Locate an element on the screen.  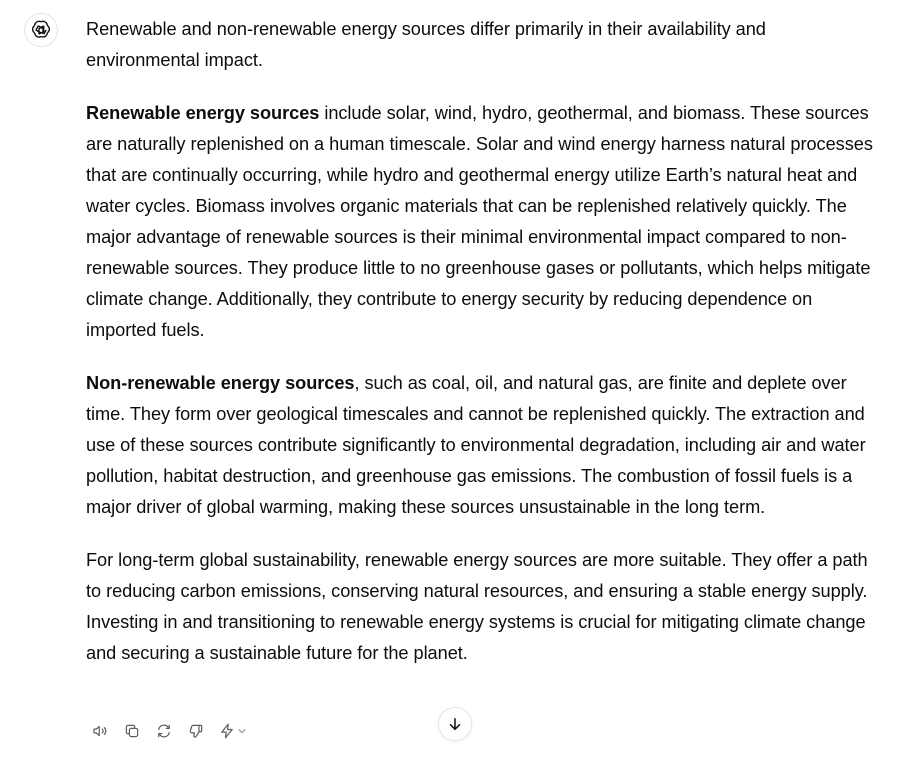
refresh-icon is located at coordinates (164, 731).